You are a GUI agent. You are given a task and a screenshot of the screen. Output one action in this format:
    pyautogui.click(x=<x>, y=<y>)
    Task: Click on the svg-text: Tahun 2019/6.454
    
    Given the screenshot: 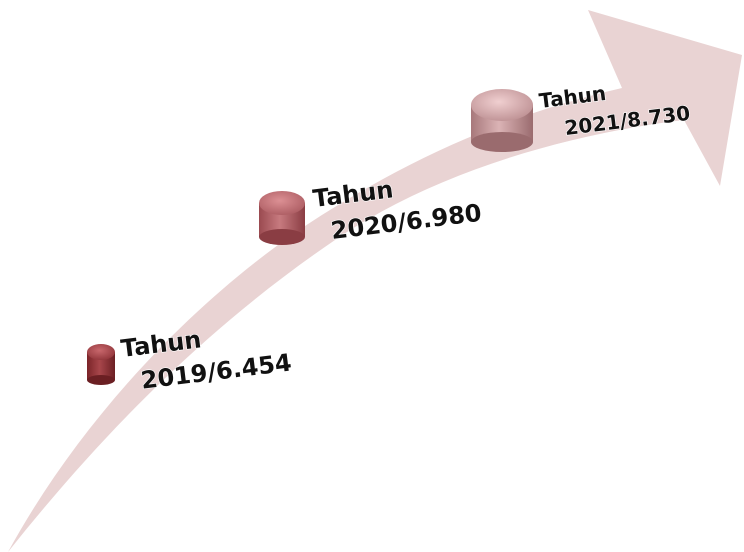 What is the action you would take?
    pyautogui.click(x=206, y=356)
    